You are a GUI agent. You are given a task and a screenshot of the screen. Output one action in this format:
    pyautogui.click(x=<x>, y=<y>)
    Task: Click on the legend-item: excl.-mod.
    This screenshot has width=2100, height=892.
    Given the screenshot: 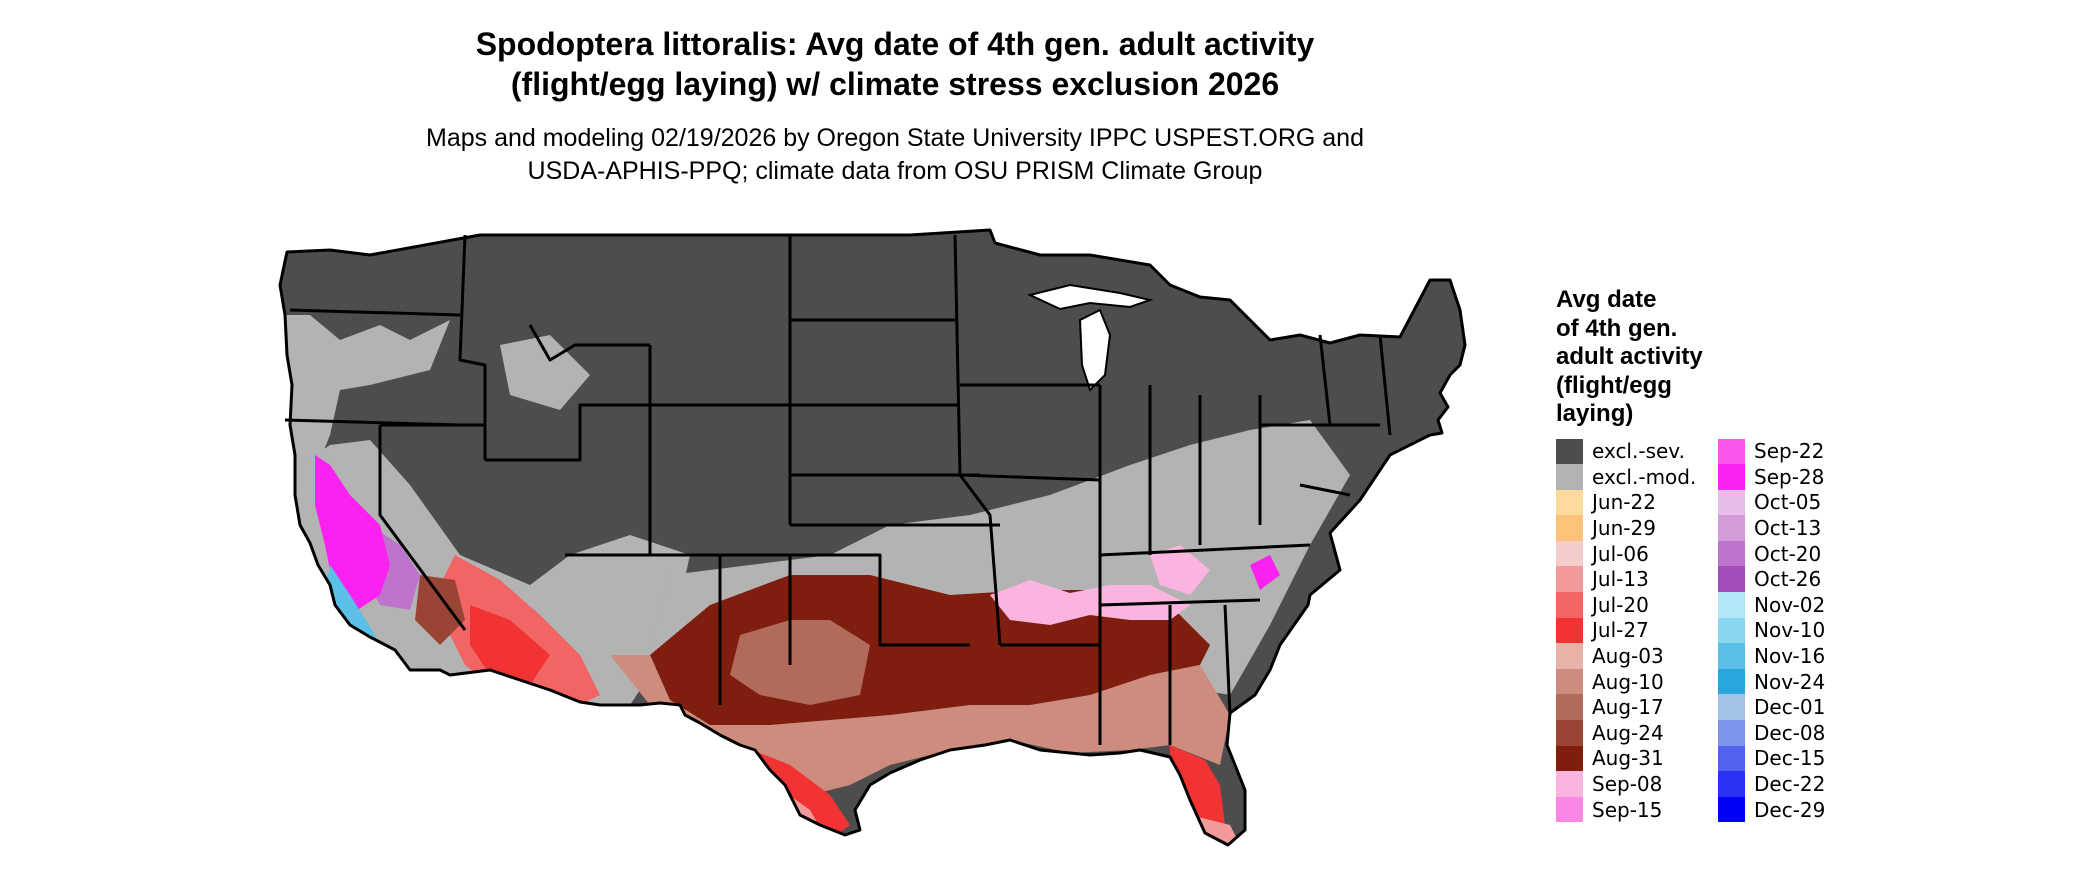 What is the action you would take?
    pyautogui.click(x=1626, y=477)
    